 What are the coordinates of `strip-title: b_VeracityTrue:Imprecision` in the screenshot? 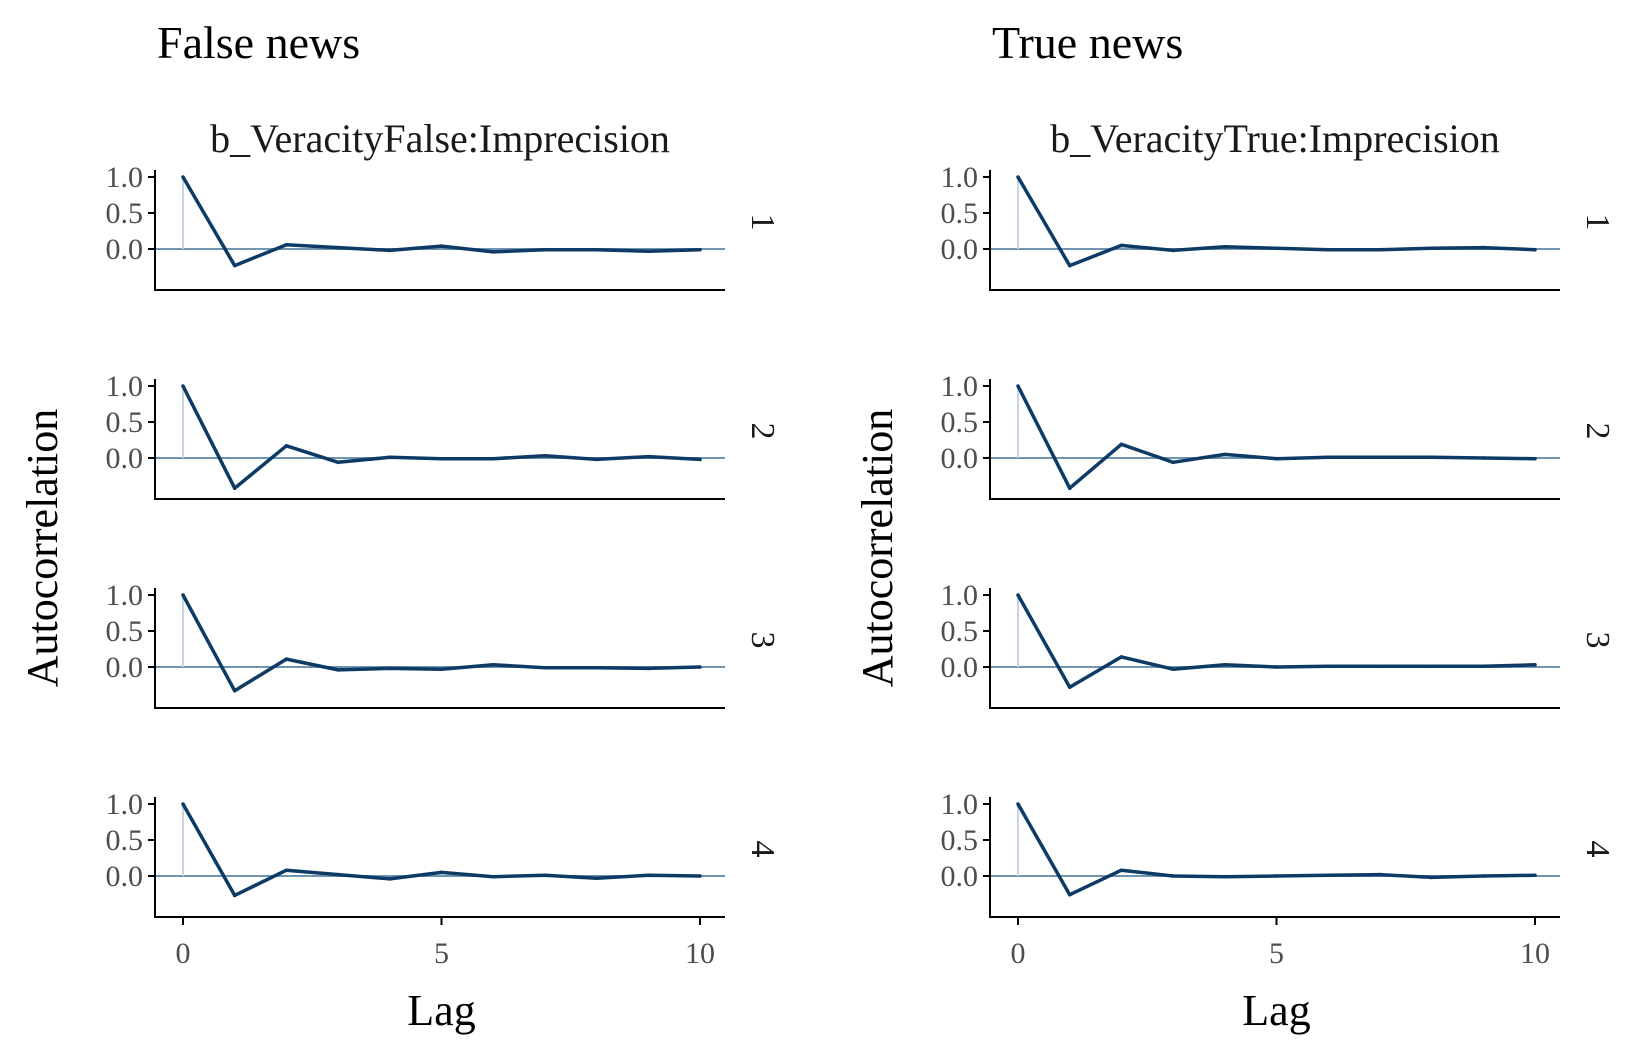 It's located at (1275, 138).